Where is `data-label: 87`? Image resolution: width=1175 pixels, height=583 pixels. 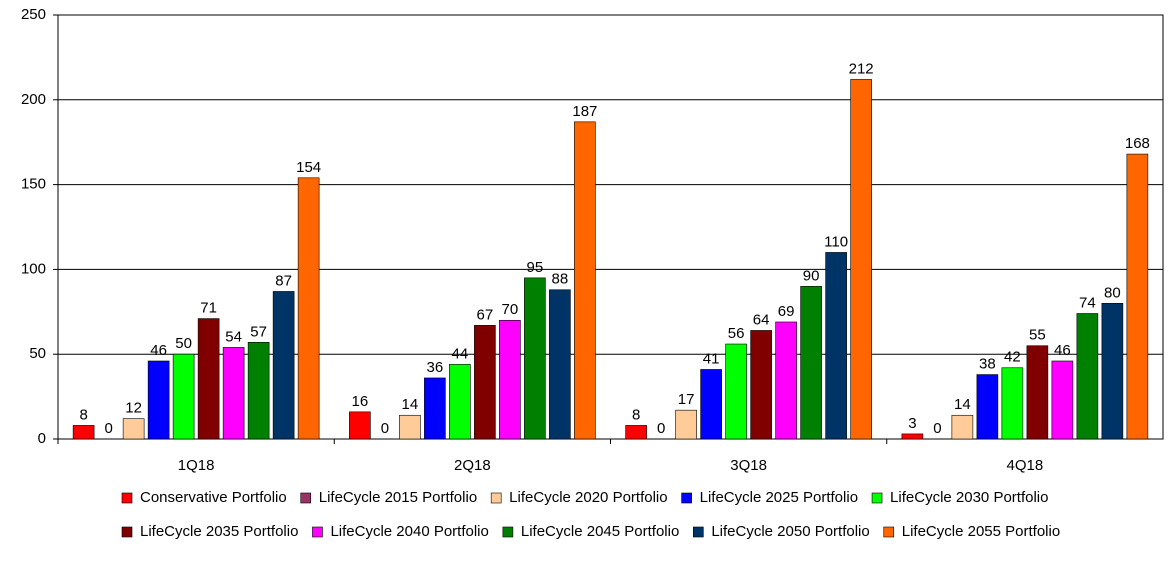
data-label: 87 is located at coordinates (283, 280).